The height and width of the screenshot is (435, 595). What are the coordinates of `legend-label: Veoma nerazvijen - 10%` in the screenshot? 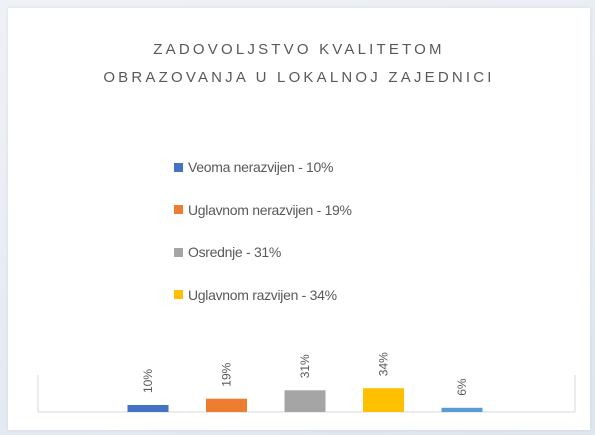 It's located at (261, 167).